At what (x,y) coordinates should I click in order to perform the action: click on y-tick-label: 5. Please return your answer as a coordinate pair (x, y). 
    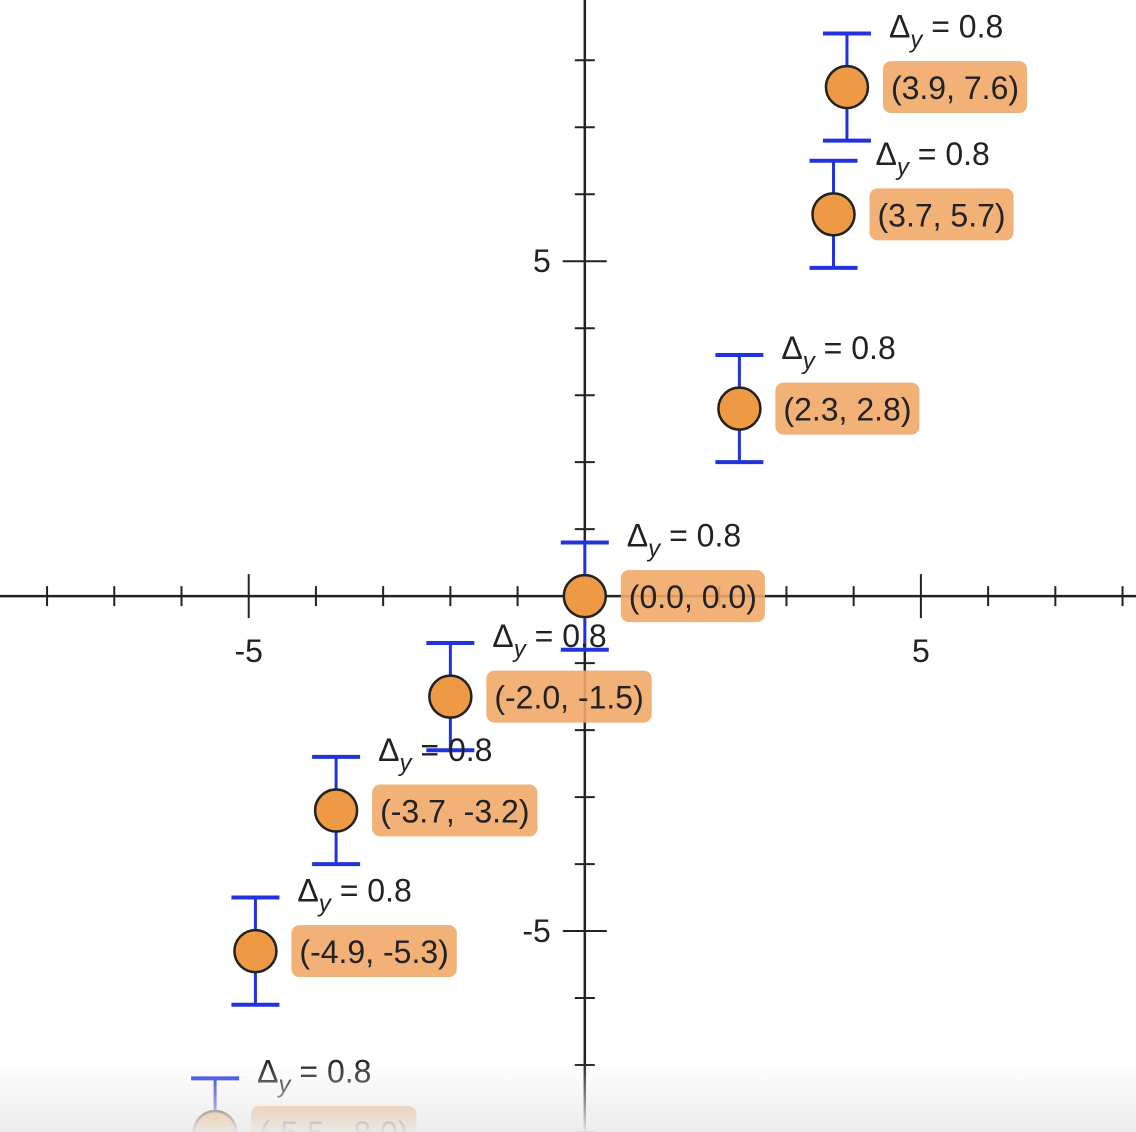
    Looking at the image, I should click on (542, 261).